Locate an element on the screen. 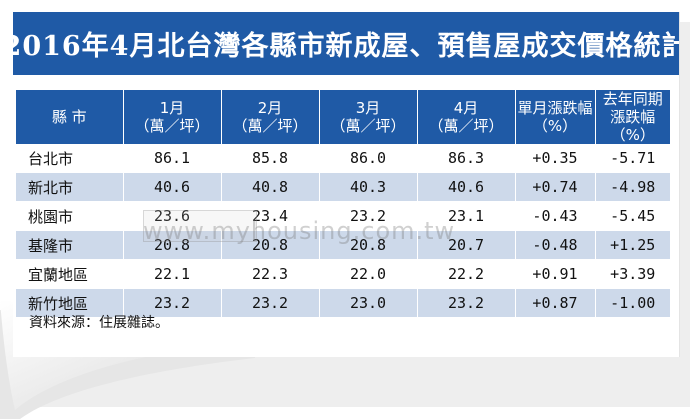 This screenshot has width=700, height=419. feb-cell: 85.8 is located at coordinates (270, 158).